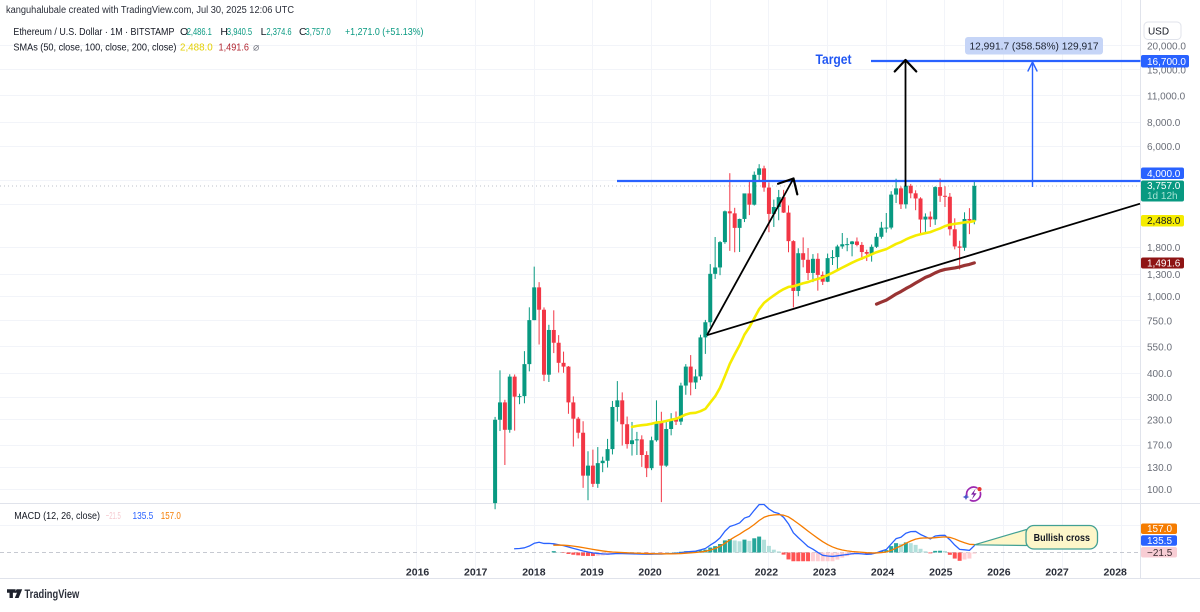 This screenshot has width=1200, height=612. Describe the element at coordinates (1166, 46) in the screenshot. I see `svg-text: 20,000.0` at that location.